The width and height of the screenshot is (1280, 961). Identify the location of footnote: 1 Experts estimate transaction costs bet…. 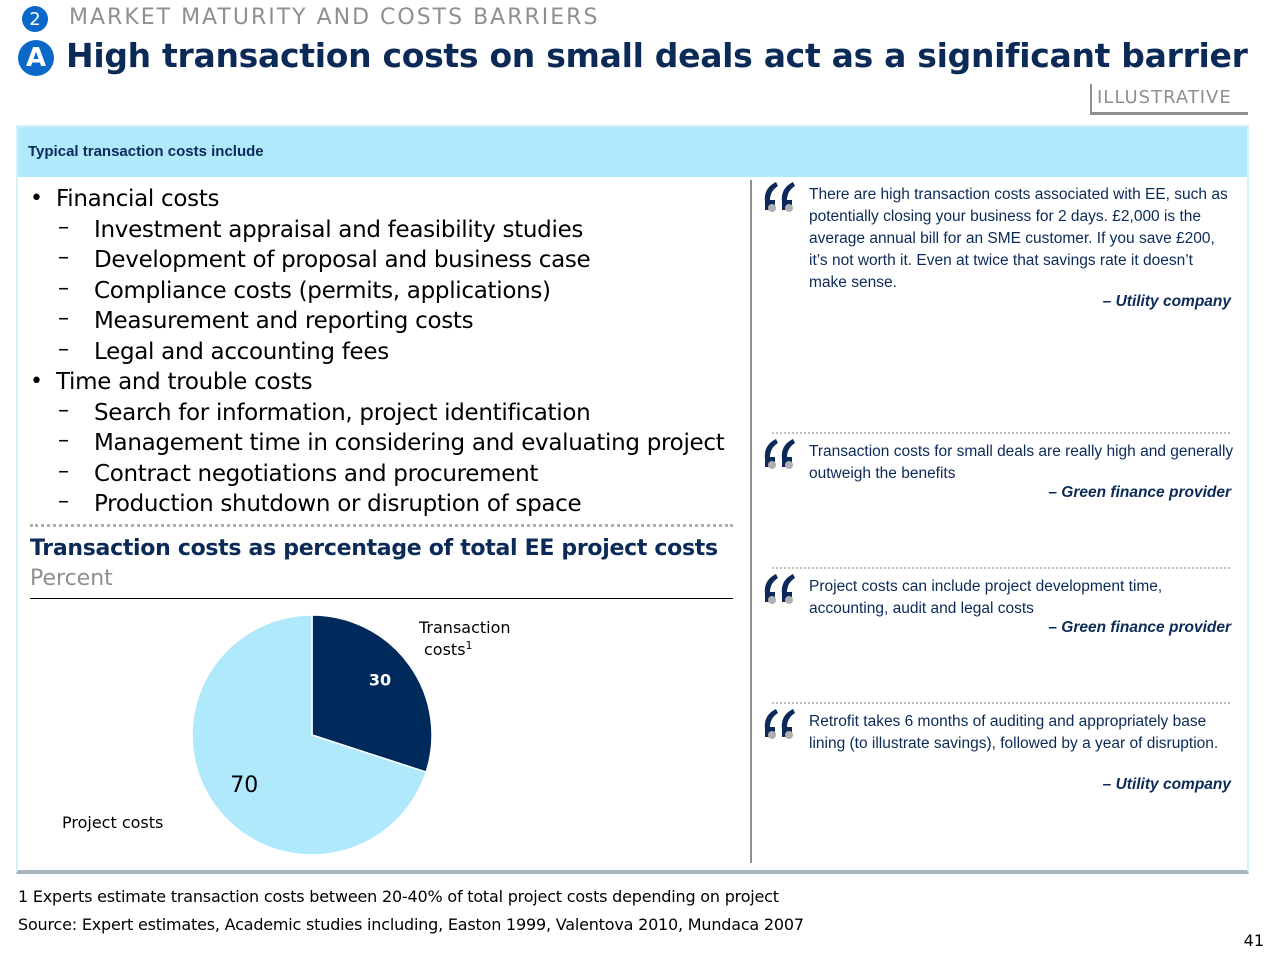
(398, 896).